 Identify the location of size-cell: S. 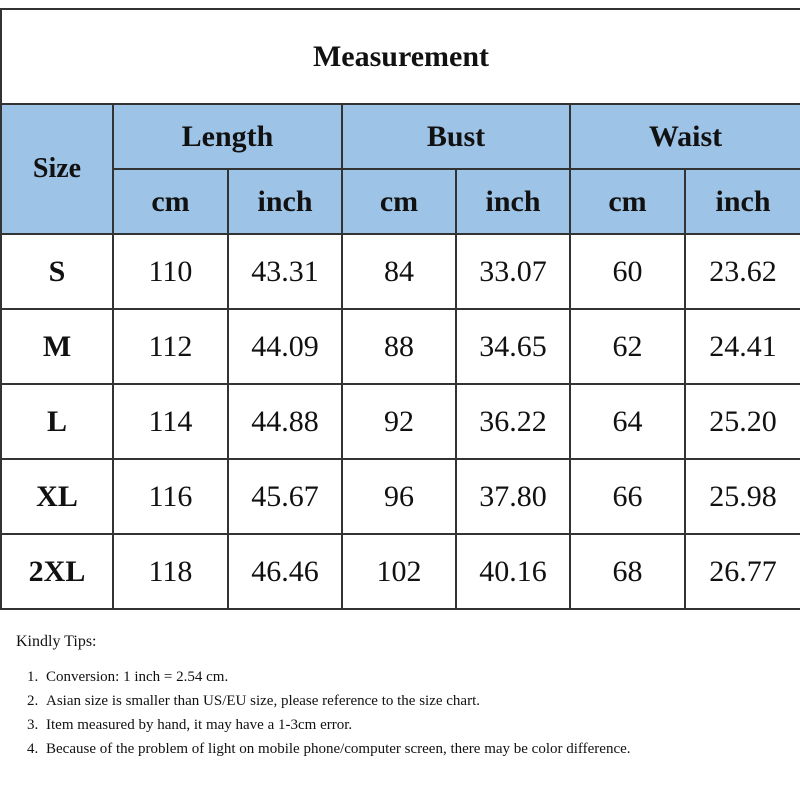
(57, 271).